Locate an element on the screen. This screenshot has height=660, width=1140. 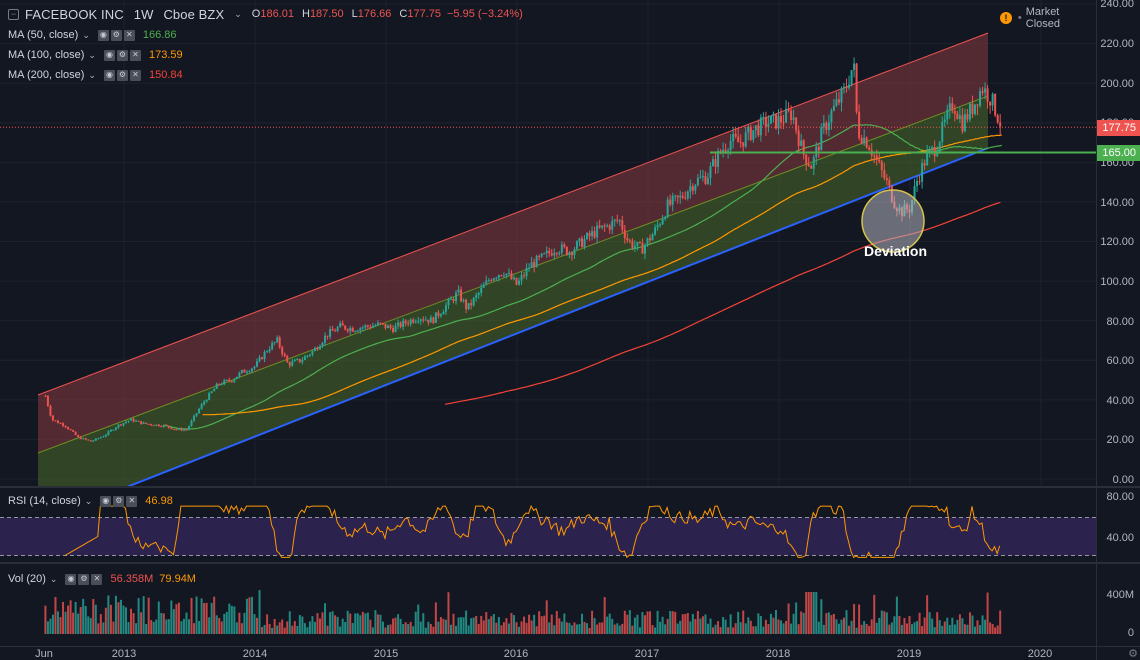
study-legend-ma200: MA (200, close) ⌄ ◉ ⚙ ✕ 150.84 is located at coordinates (95, 75).